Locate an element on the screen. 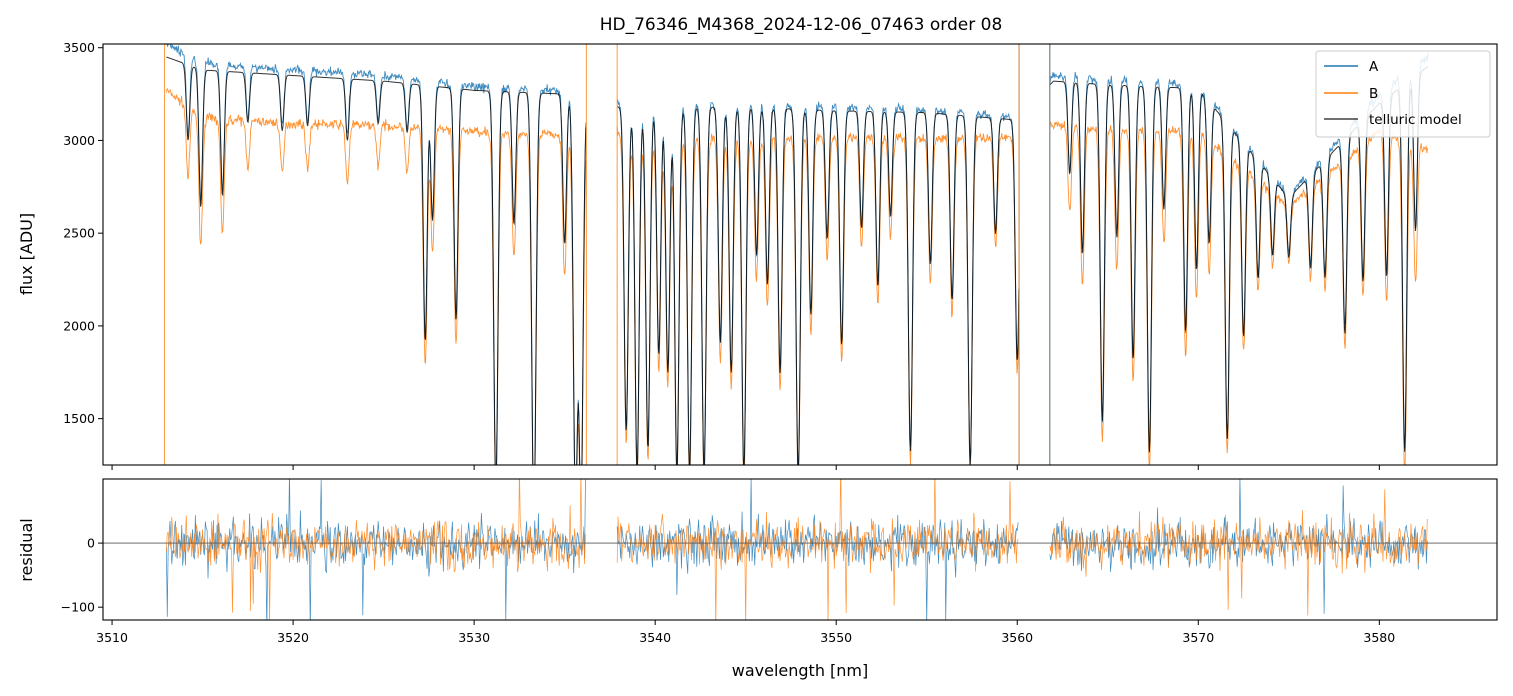 The height and width of the screenshot is (696, 1513). flux-y-axis: 1500 2000 2500 3000 3500 is located at coordinates (83, 233).